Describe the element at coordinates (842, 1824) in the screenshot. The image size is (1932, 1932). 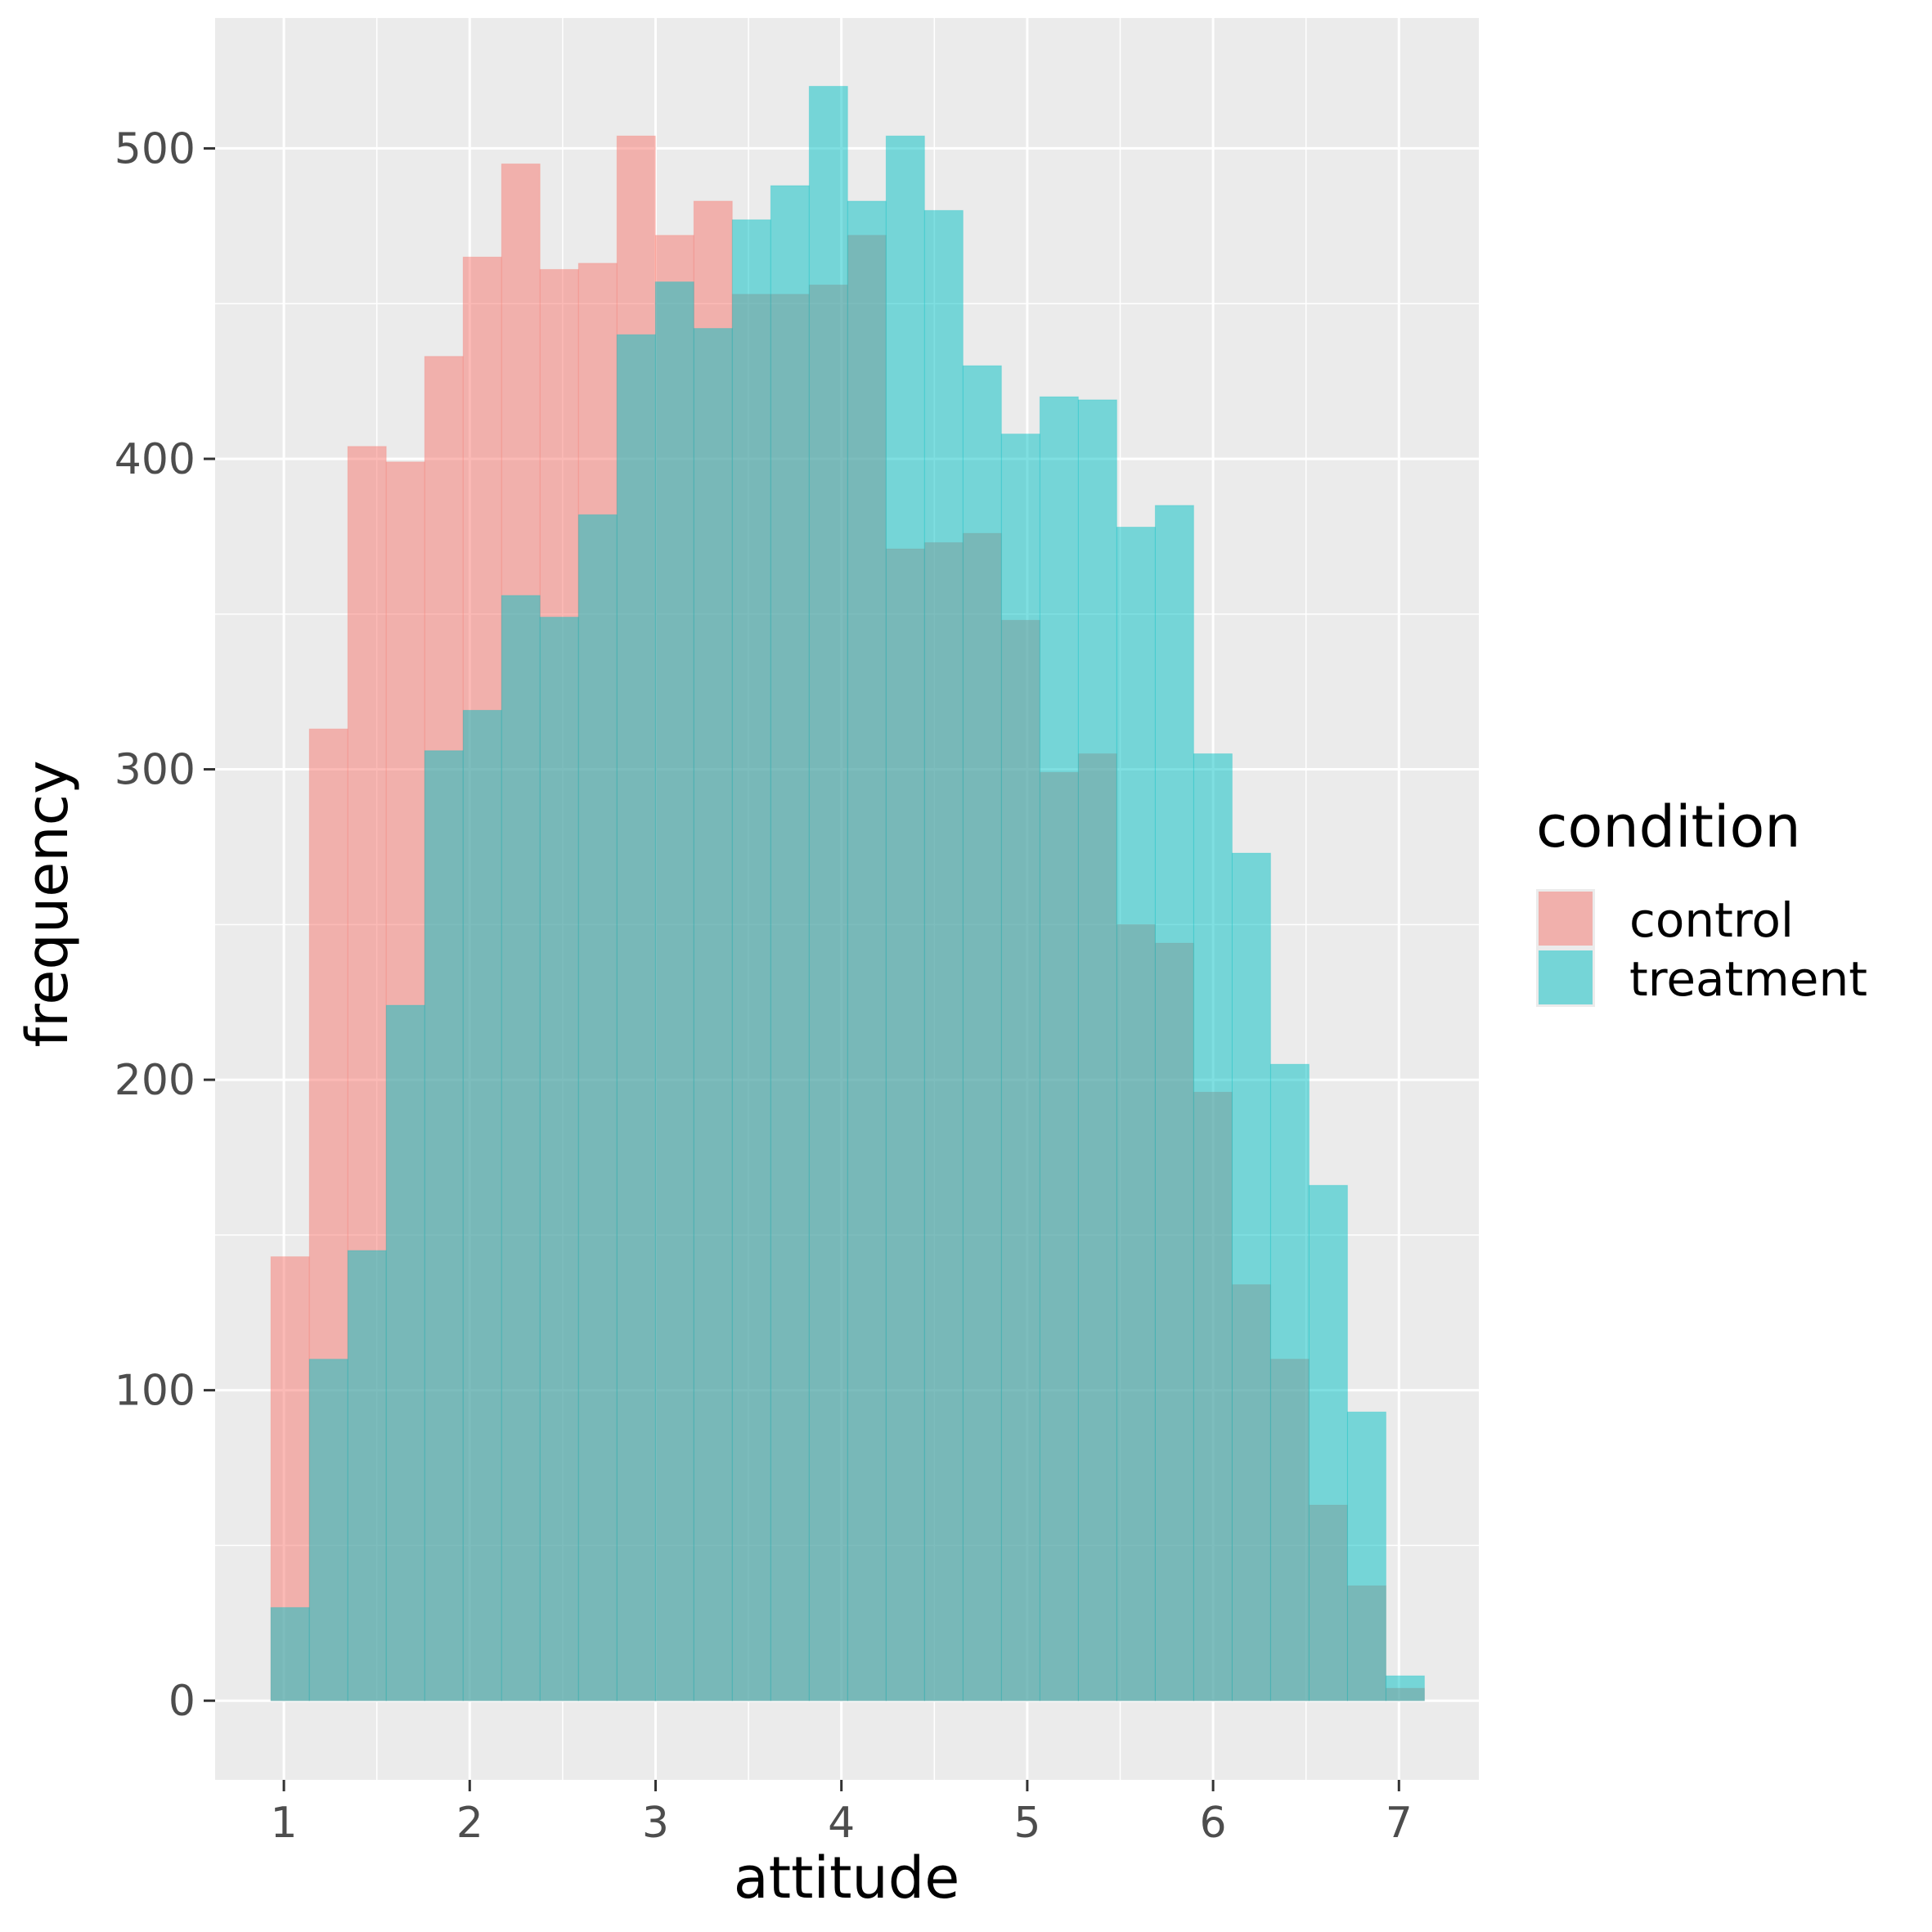
I see `x-tick-label: 4` at that location.